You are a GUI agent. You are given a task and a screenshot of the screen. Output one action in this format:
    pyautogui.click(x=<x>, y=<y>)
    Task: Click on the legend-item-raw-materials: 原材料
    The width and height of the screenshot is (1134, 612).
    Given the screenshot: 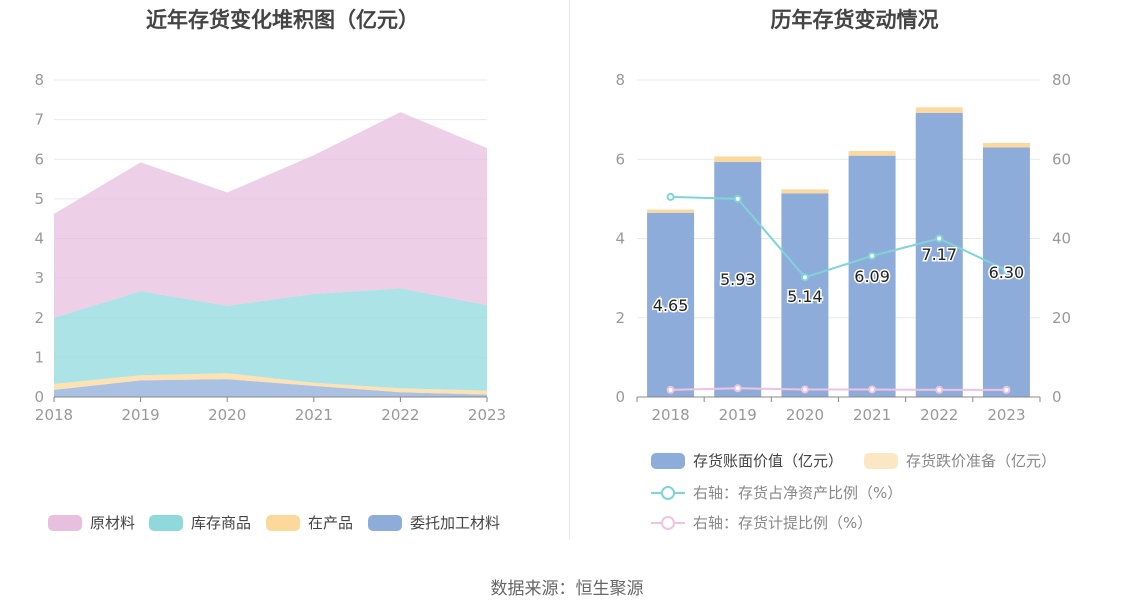 What is the action you would take?
    pyautogui.click(x=91, y=522)
    